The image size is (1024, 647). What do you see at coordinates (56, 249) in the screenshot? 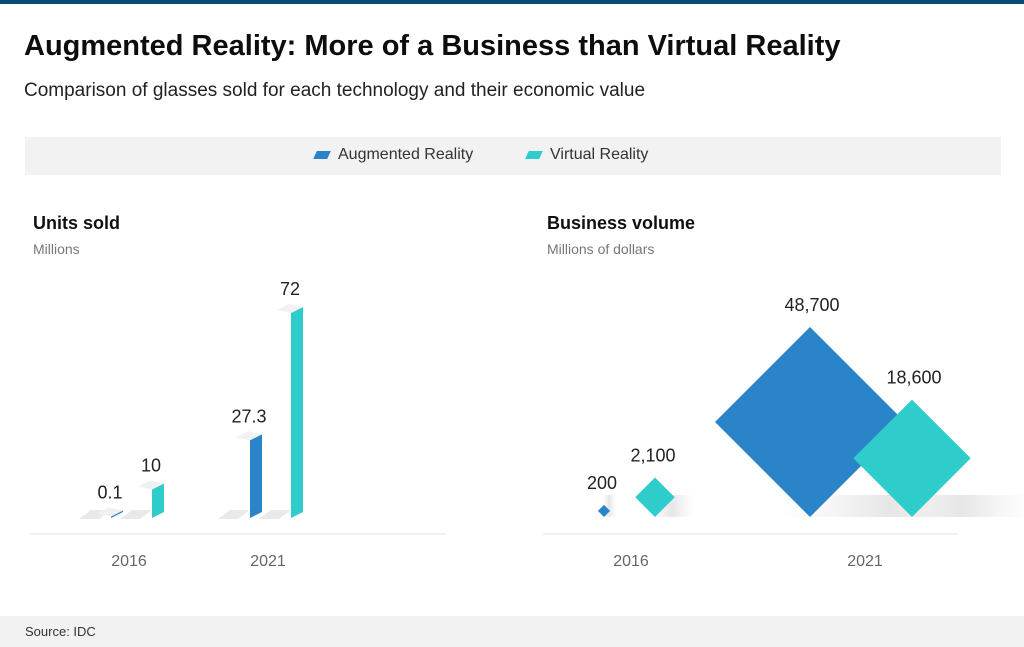
I see `units-panel-subtitle: Millions` at bounding box center [56, 249].